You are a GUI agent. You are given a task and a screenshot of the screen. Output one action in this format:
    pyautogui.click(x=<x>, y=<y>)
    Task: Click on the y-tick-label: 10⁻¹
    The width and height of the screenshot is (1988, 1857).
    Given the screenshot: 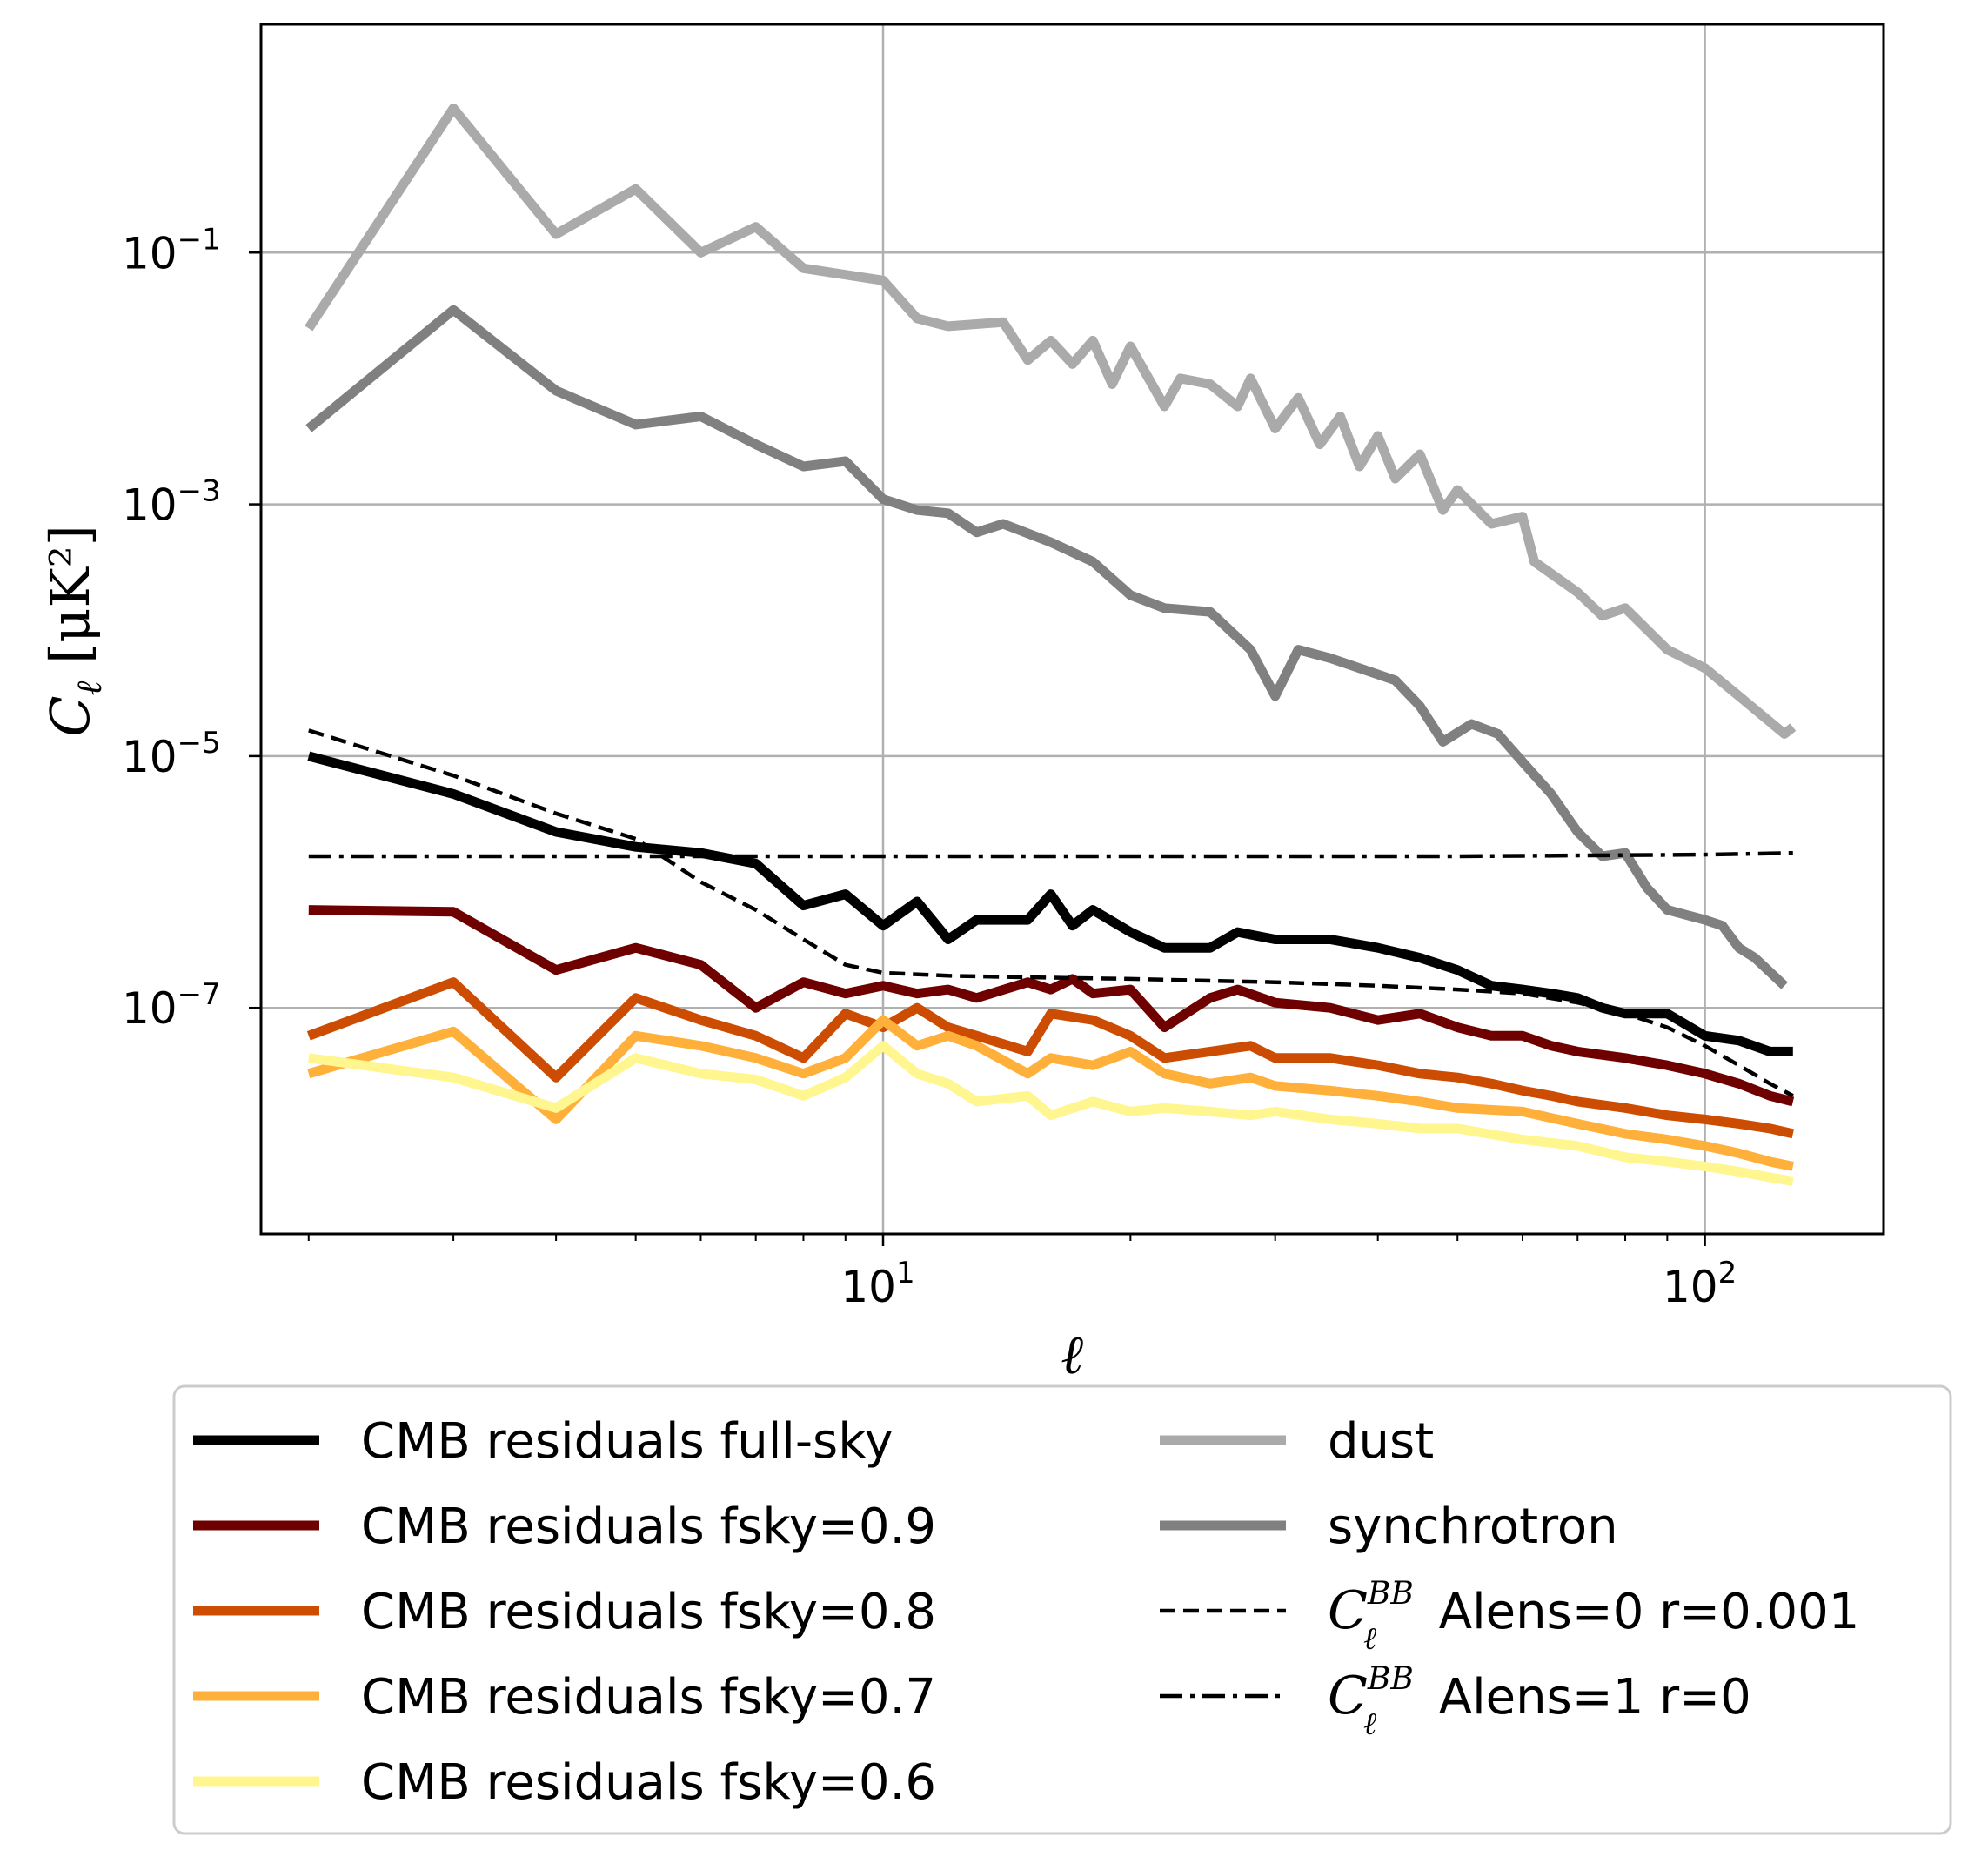 What is the action you would take?
    pyautogui.click(x=171, y=250)
    